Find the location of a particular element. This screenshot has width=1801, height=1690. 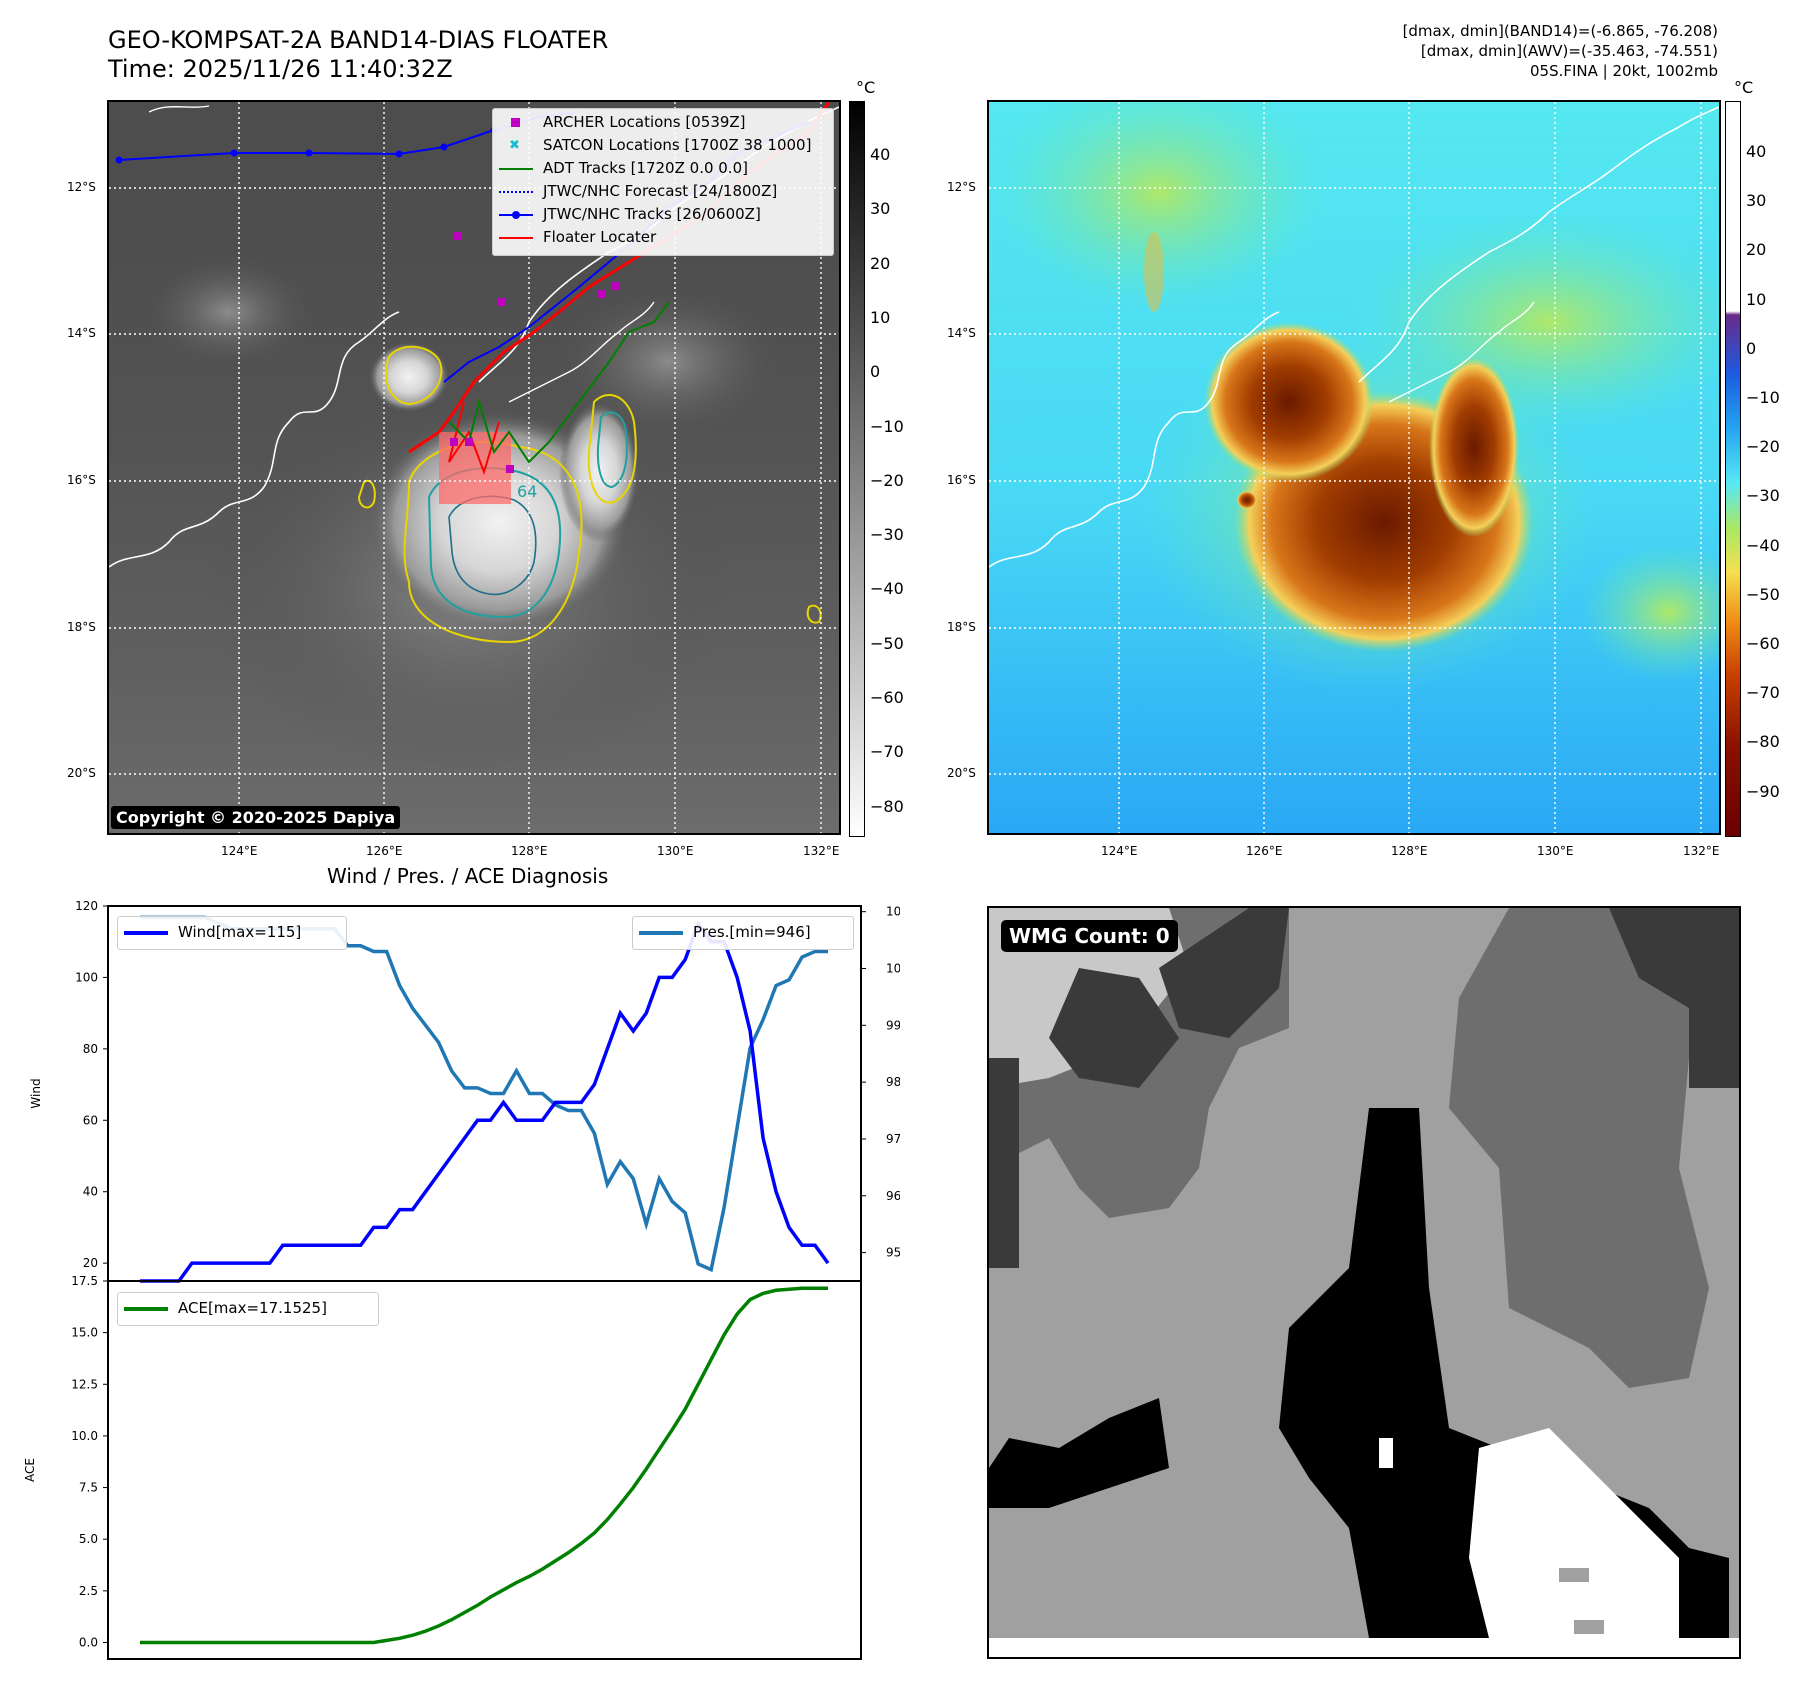

map-legend-item: JTWC/NHC Forecast [24/1800Z] is located at coordinates (663, 191).